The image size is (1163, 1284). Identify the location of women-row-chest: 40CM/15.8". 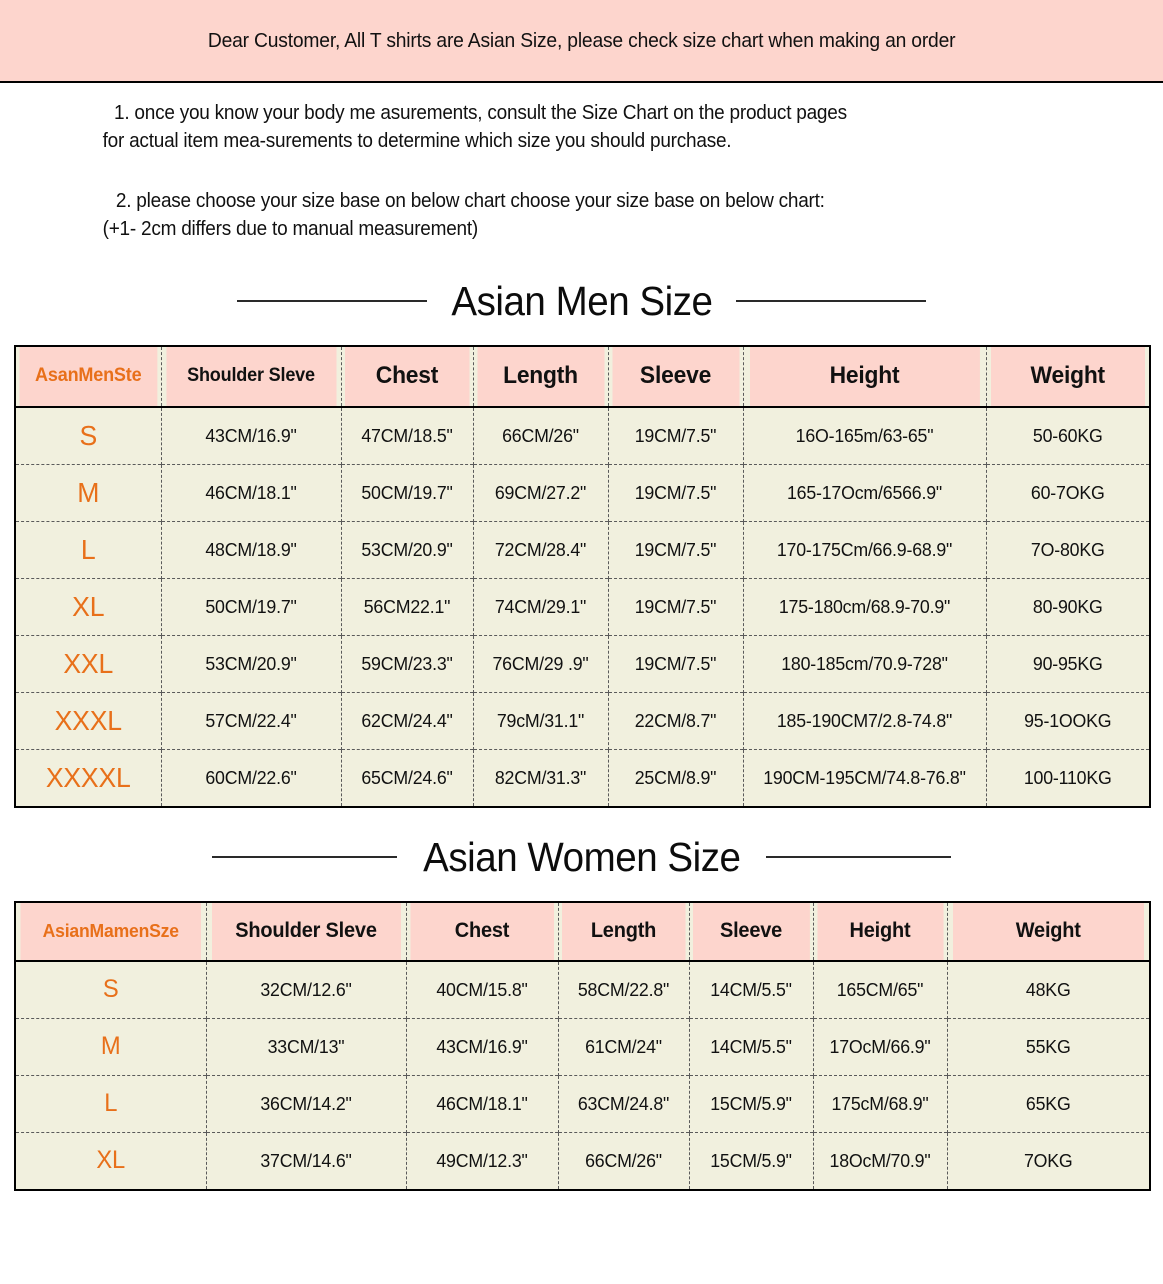
(481, 989).